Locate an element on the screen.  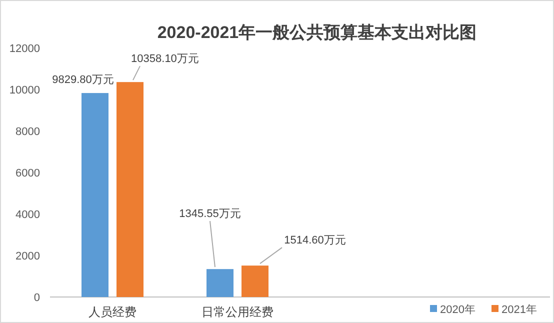
legend-label: 2020年 is located at coordinates (458, 310).